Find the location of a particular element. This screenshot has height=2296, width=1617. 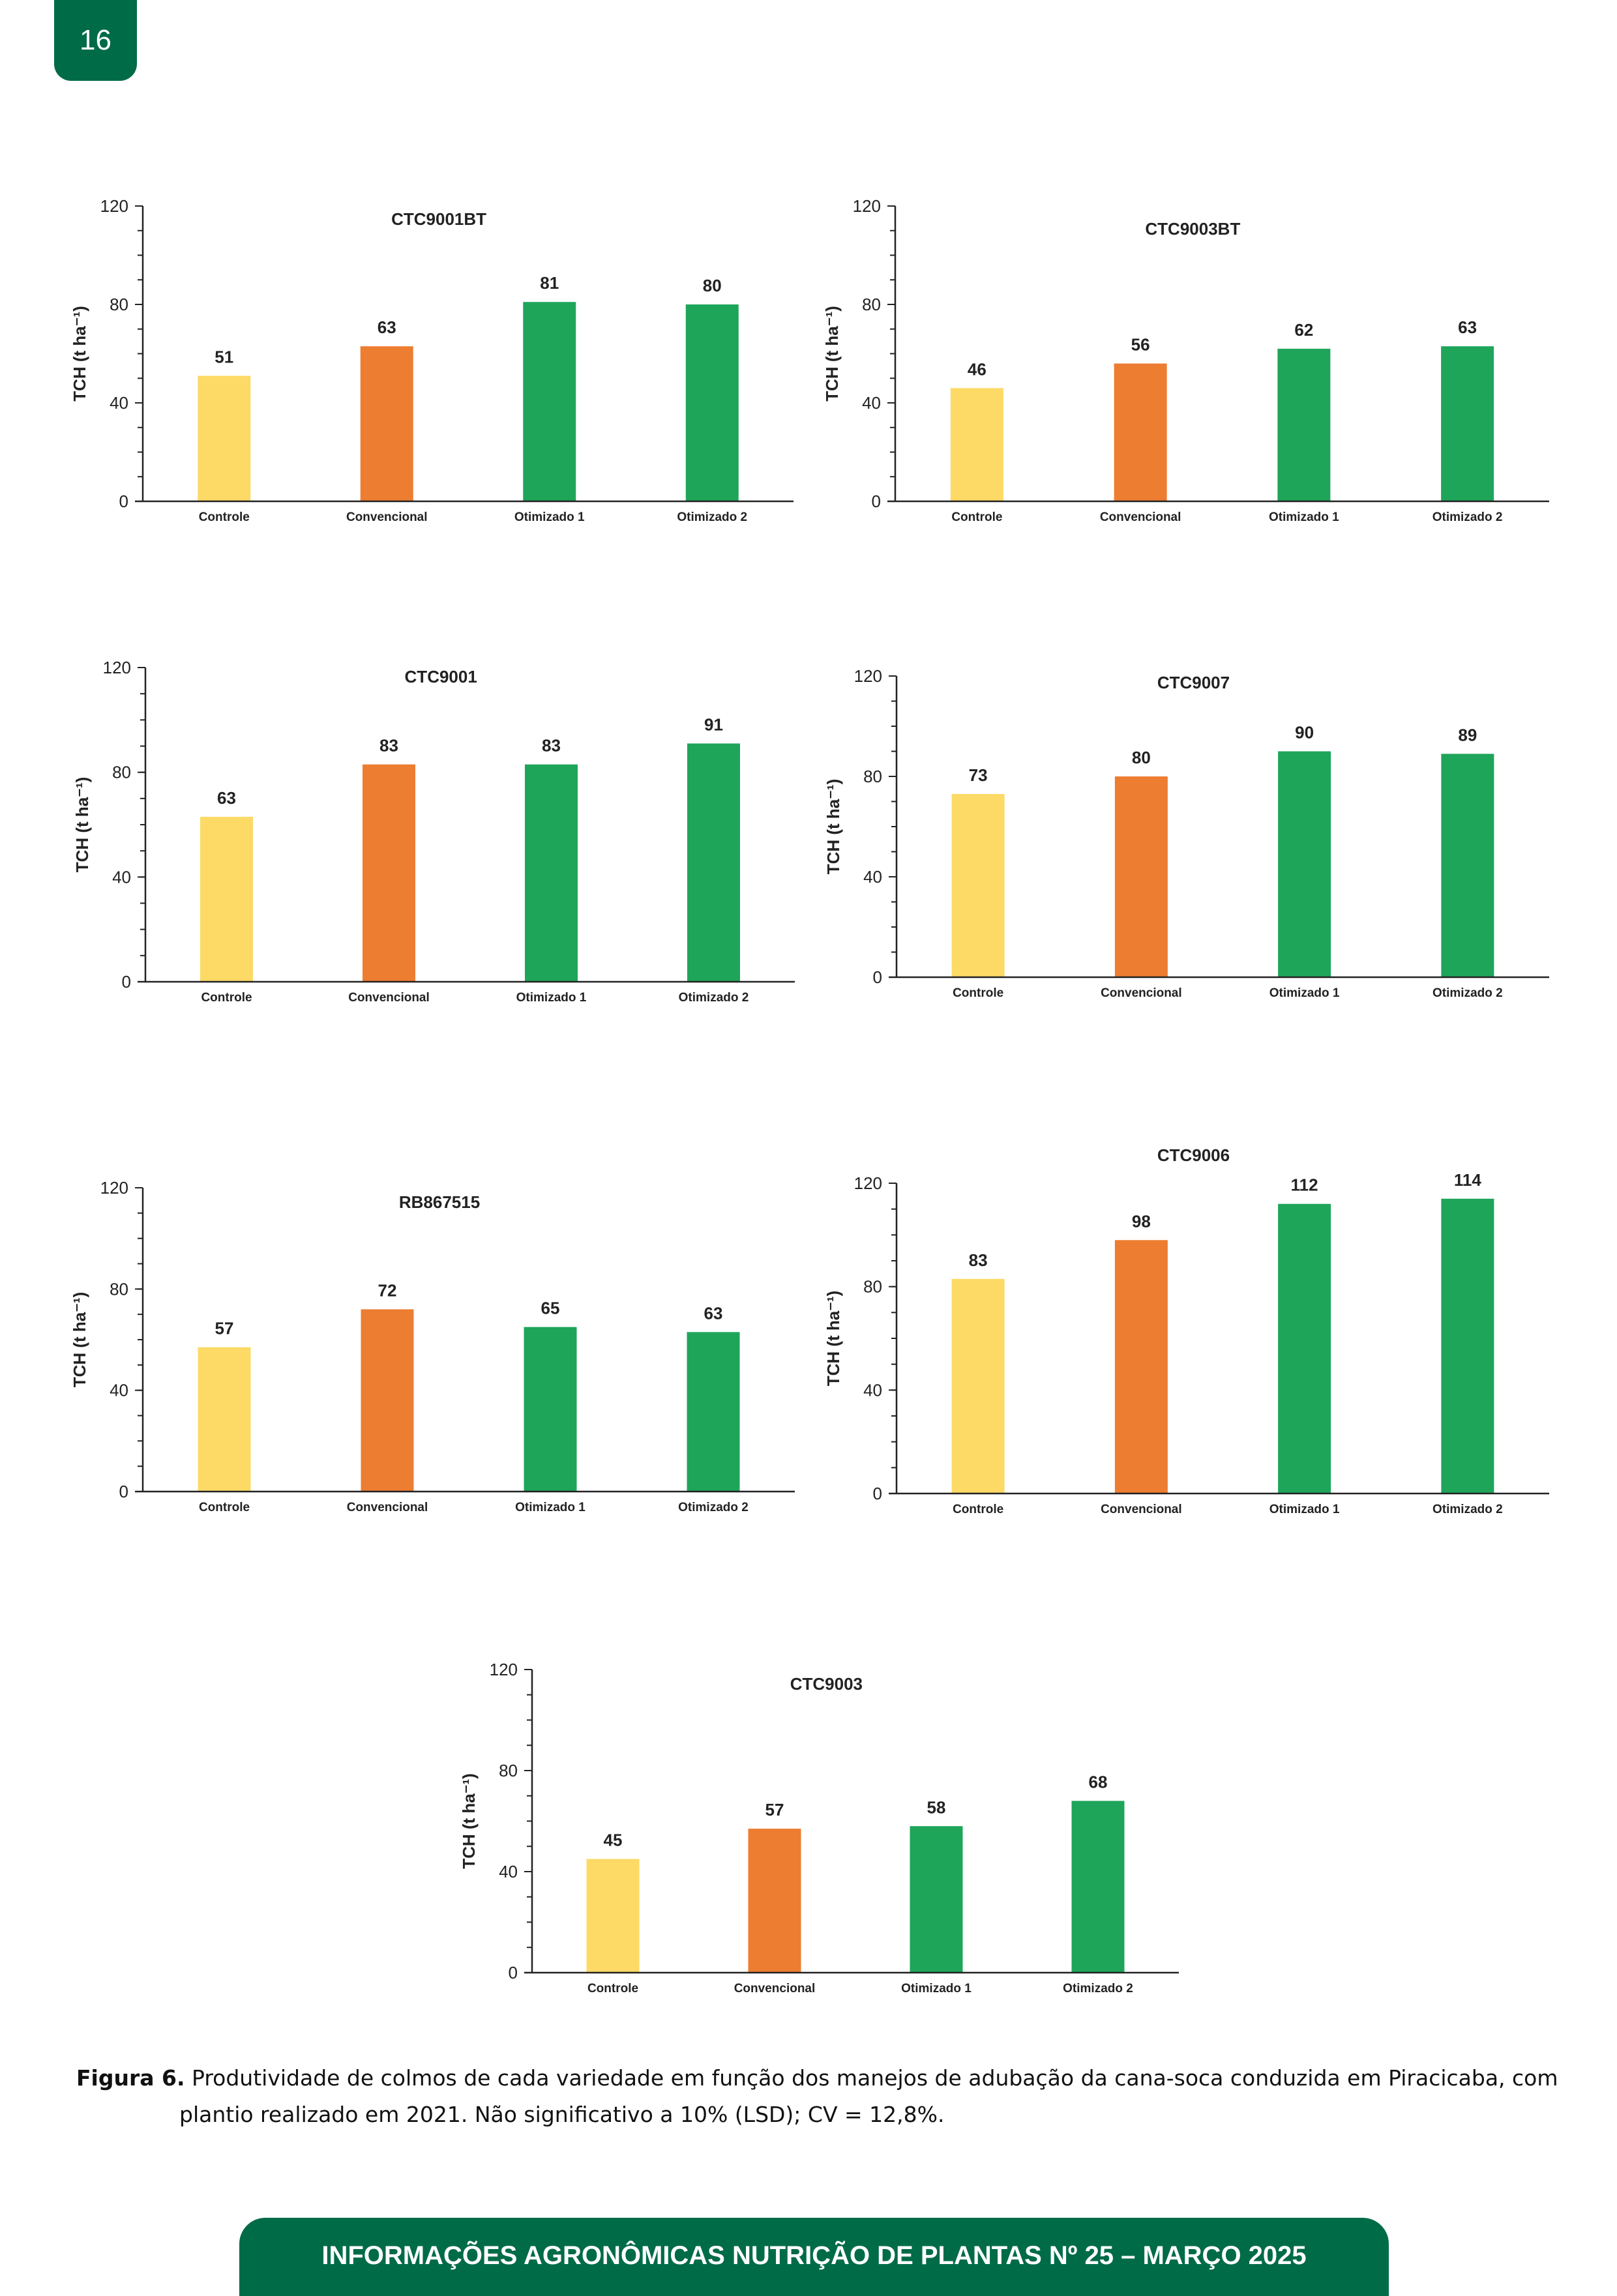

data-label: 45 is located at coordinates (613, 1840).